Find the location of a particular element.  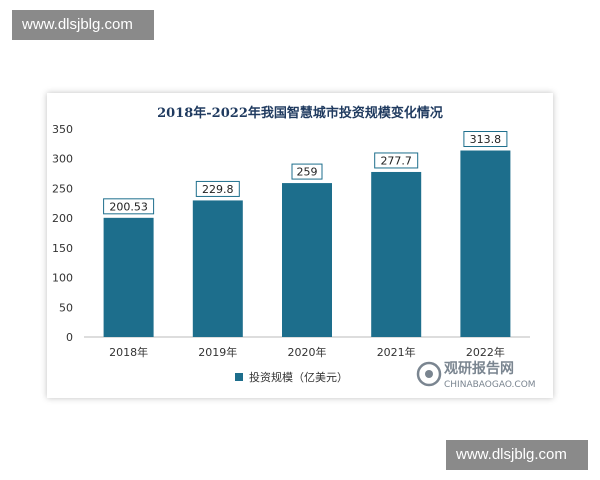

y-tick-label: 300 is located at coordinates (62, 159).